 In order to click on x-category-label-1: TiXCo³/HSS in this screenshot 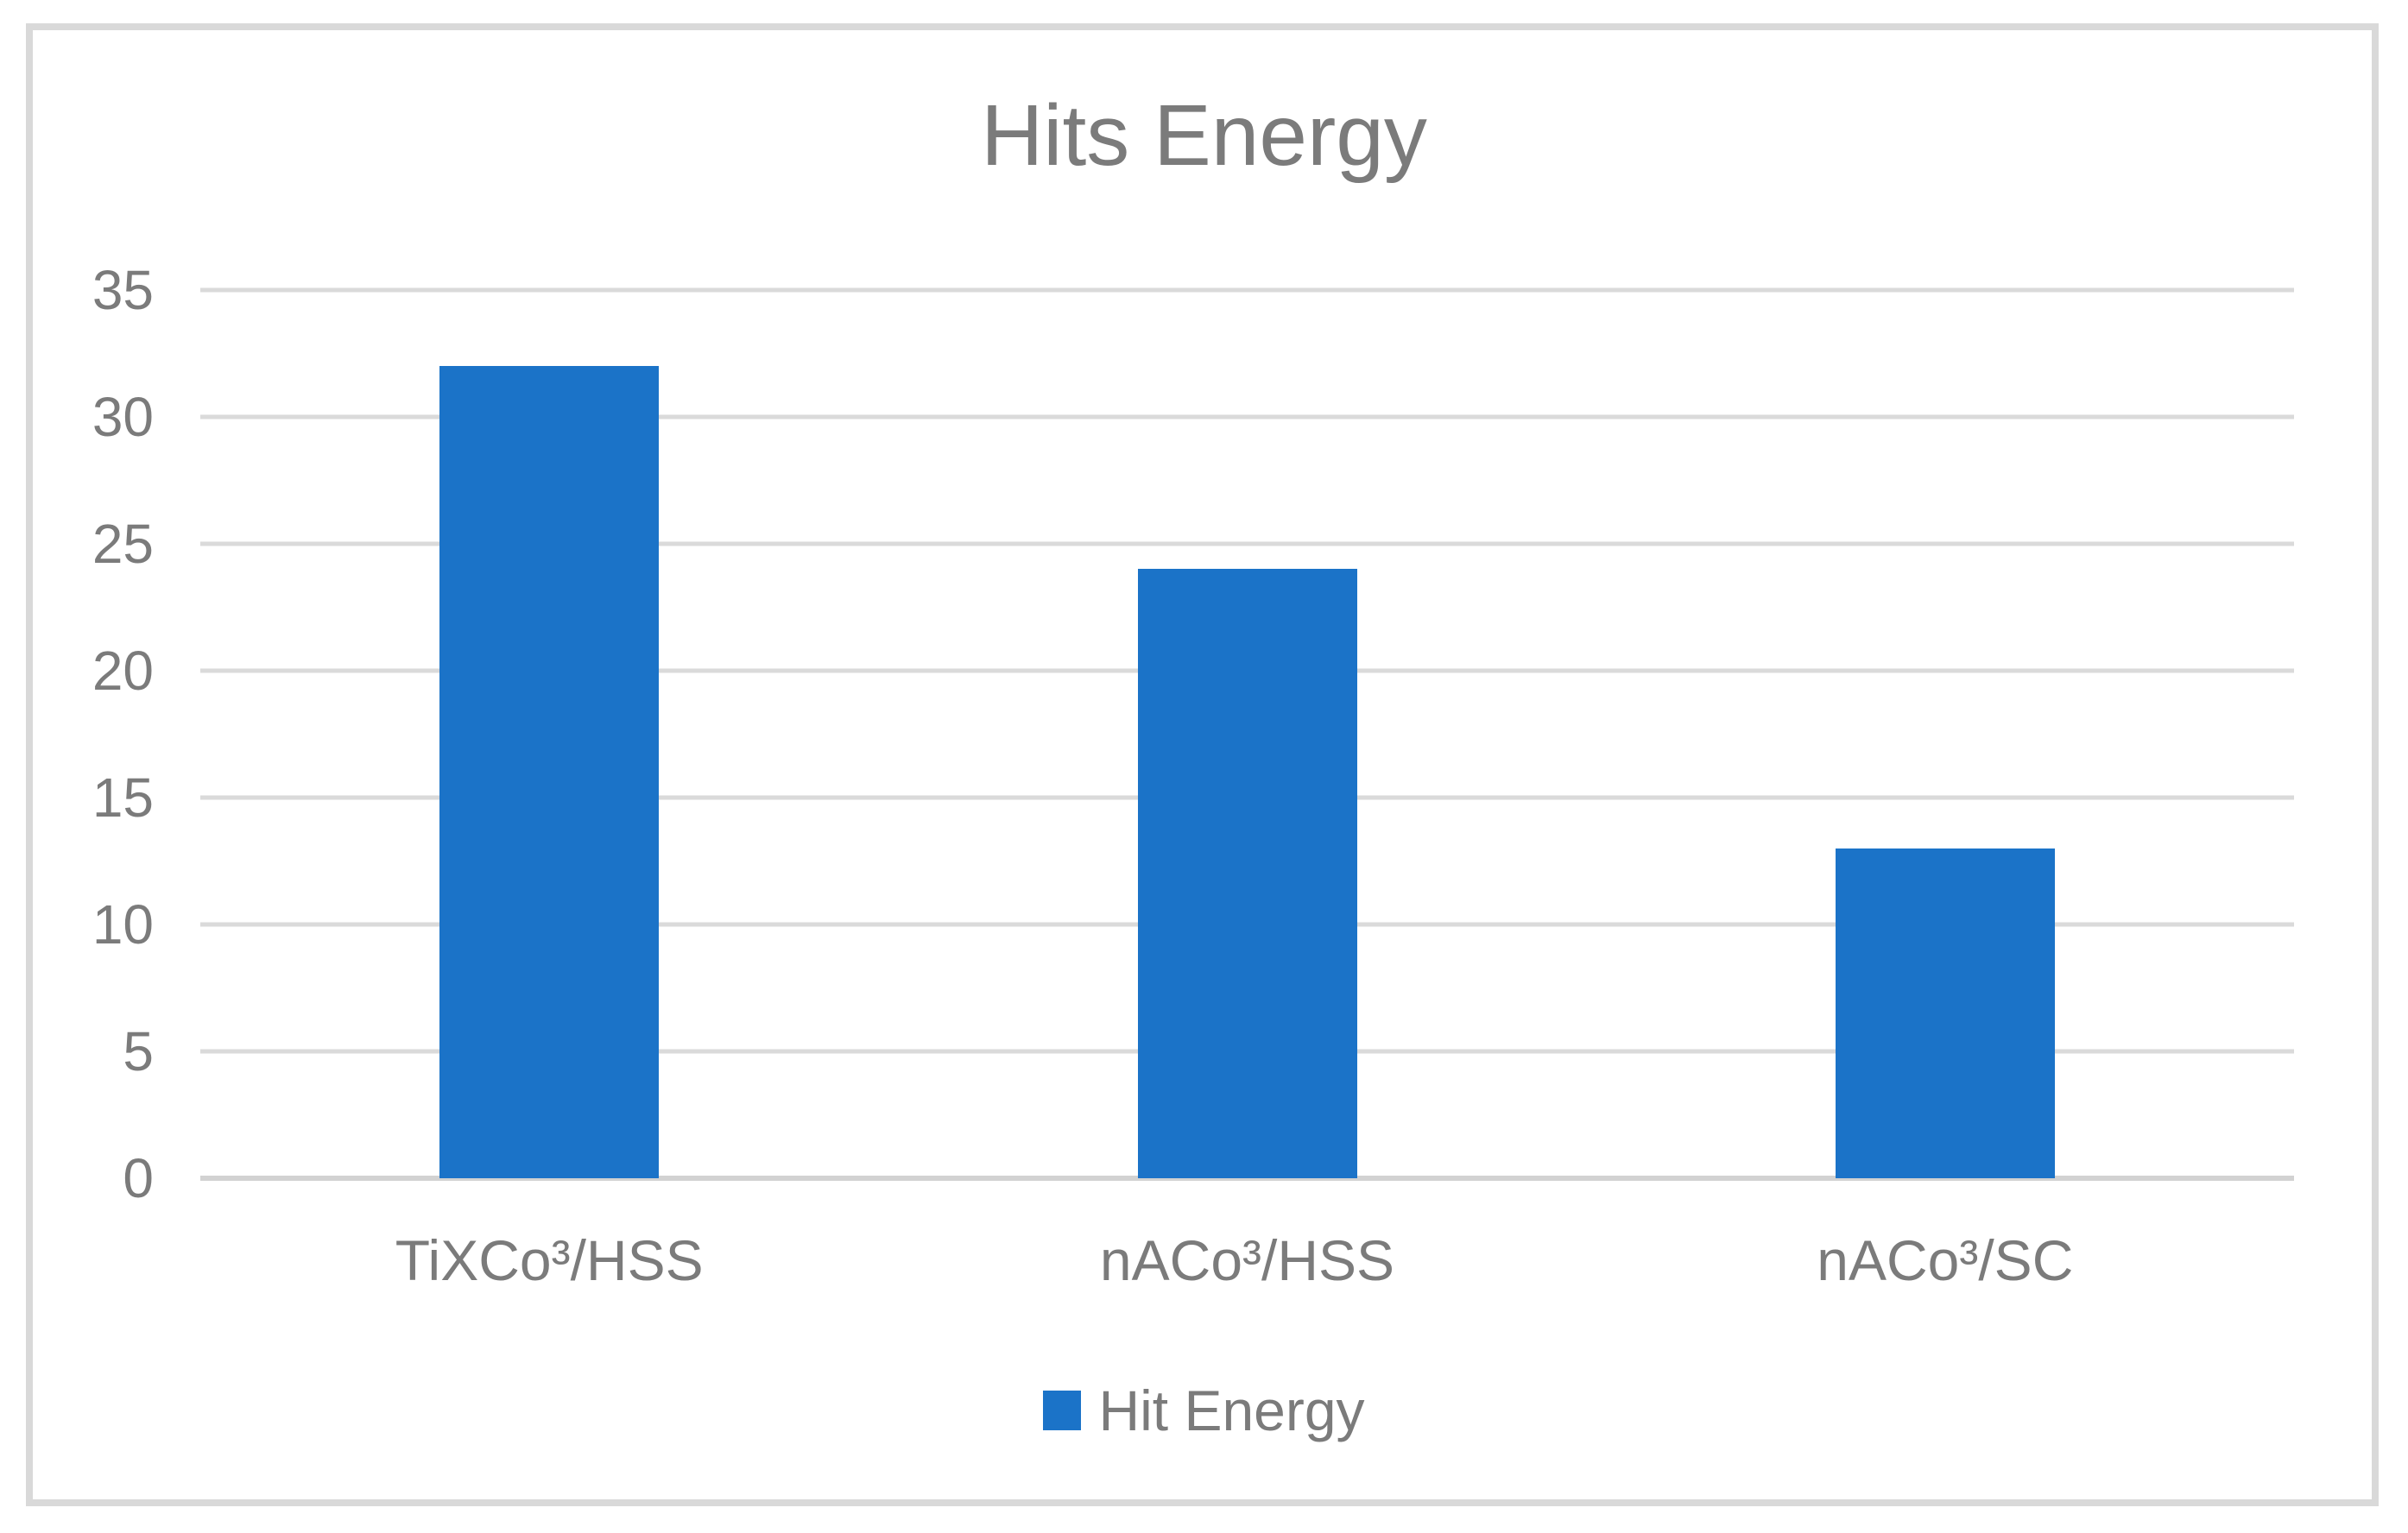, I will do `click(549, 1260)`.